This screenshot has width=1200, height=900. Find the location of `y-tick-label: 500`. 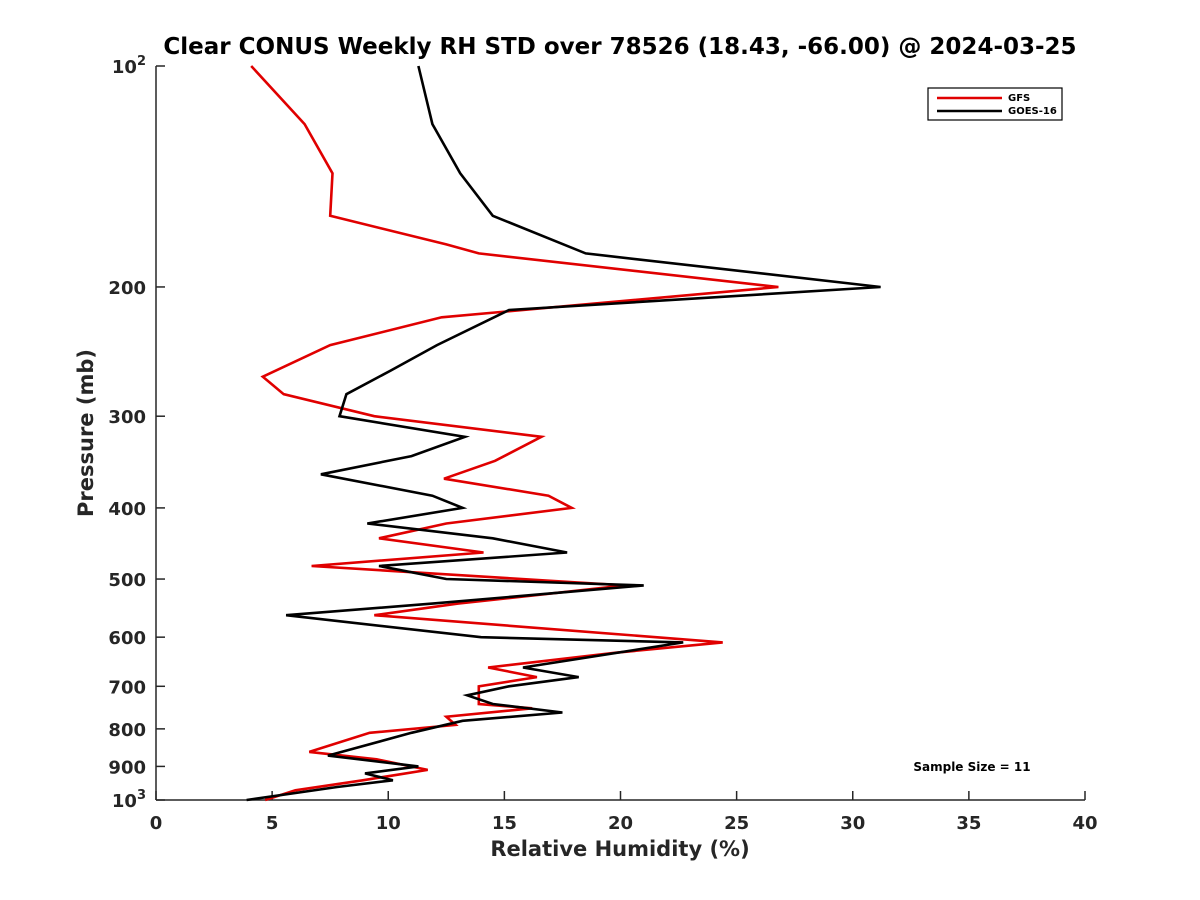

y-tick-label: 500 is located at coordinates (127, 580).